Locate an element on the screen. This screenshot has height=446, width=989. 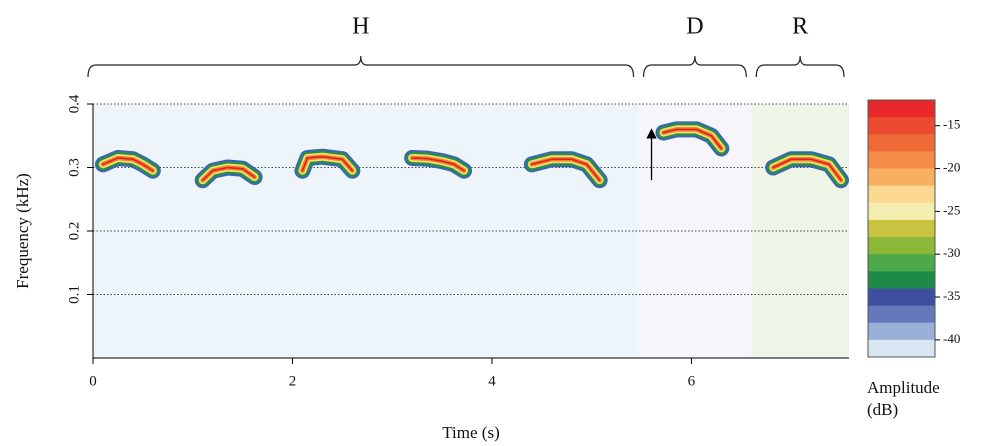
colorbar-tick-label: -25 is located at coordinates (951, 209).